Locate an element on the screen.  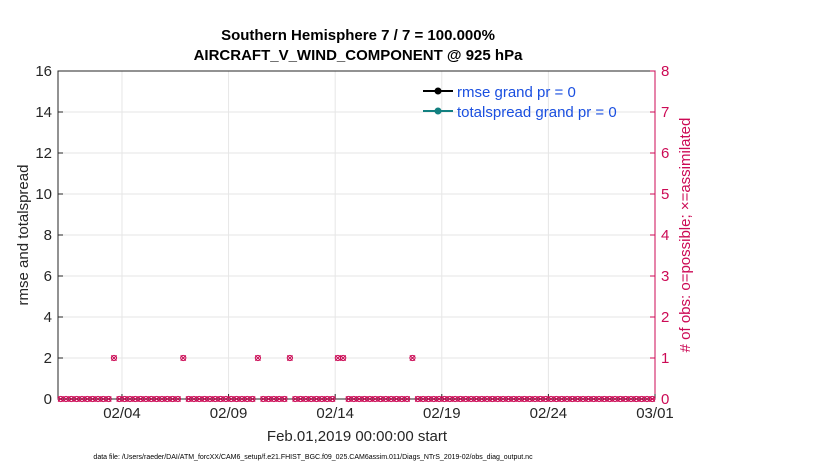
left-tick-label: 0 is located at coordinates (48, 399).